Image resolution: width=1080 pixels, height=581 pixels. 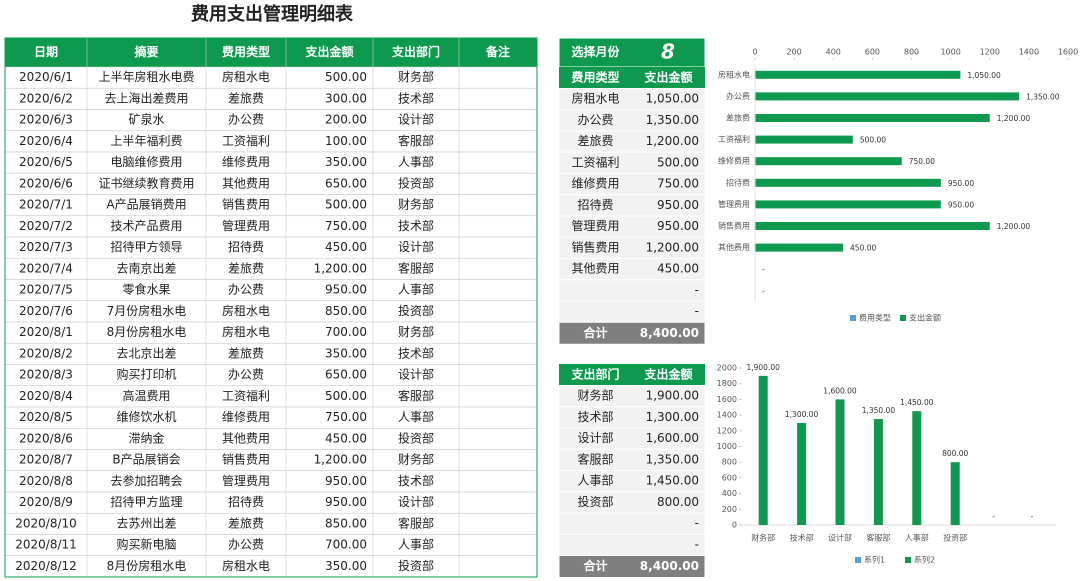 What do you see at coordinates (875, 318) in the screenshot?
I see `legend-label: 费用类型` at bounding box center [875, 318].